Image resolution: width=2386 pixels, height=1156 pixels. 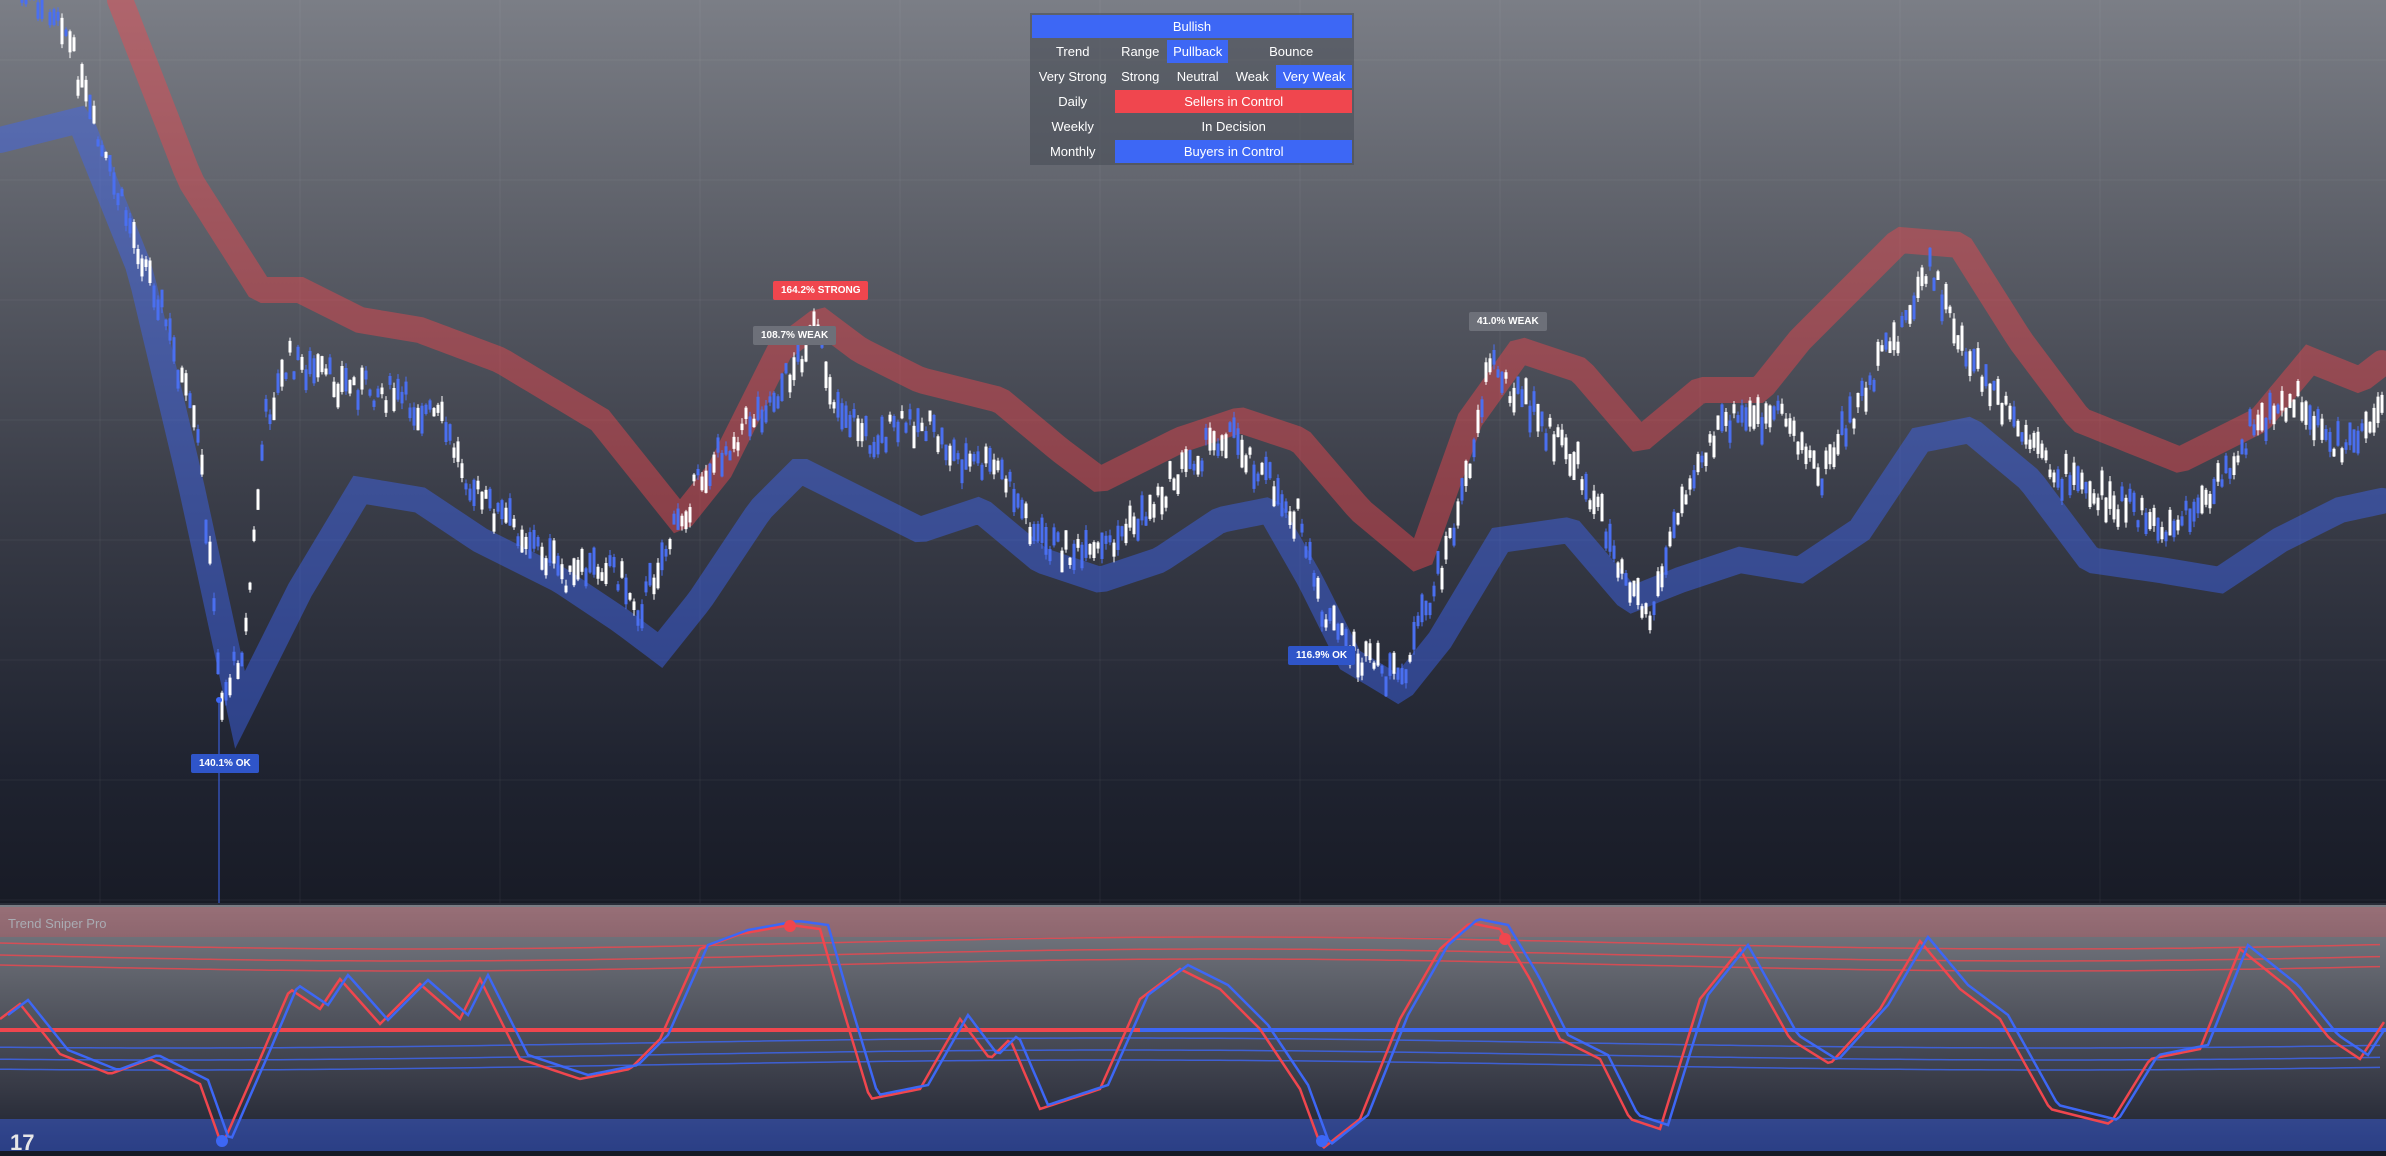 What do you see at coordinates (1291, 51) in the screenshot?
I see `market-state-bounce: Bounce` at bounding box center [1291, 51].